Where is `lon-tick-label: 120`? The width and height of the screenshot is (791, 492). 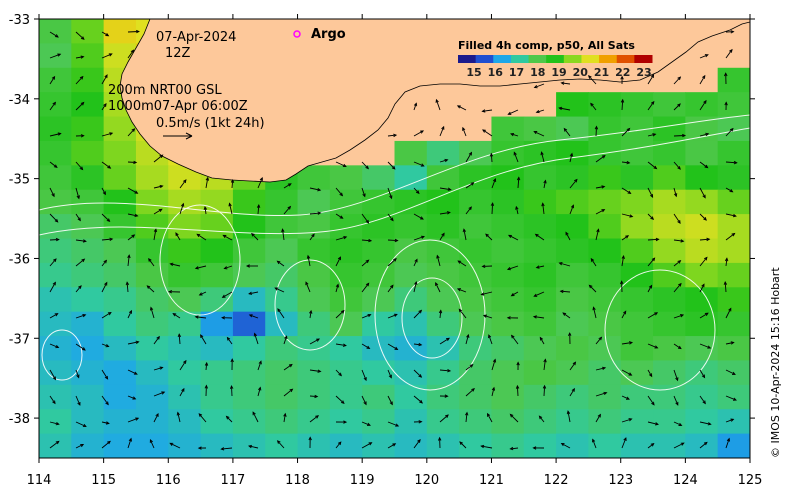 lon-tick-label: 120 is located at coordinates (426, 480).